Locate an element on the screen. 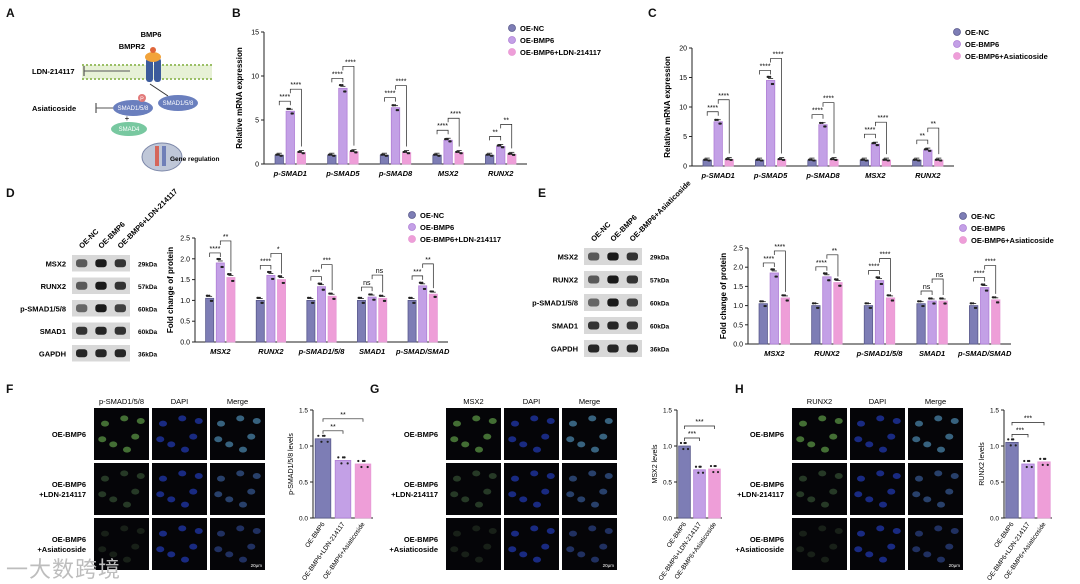 The image size is (1080, 584). legend-label: OE-BMP6+LDN-214117 is located at coordinates (460, 239).